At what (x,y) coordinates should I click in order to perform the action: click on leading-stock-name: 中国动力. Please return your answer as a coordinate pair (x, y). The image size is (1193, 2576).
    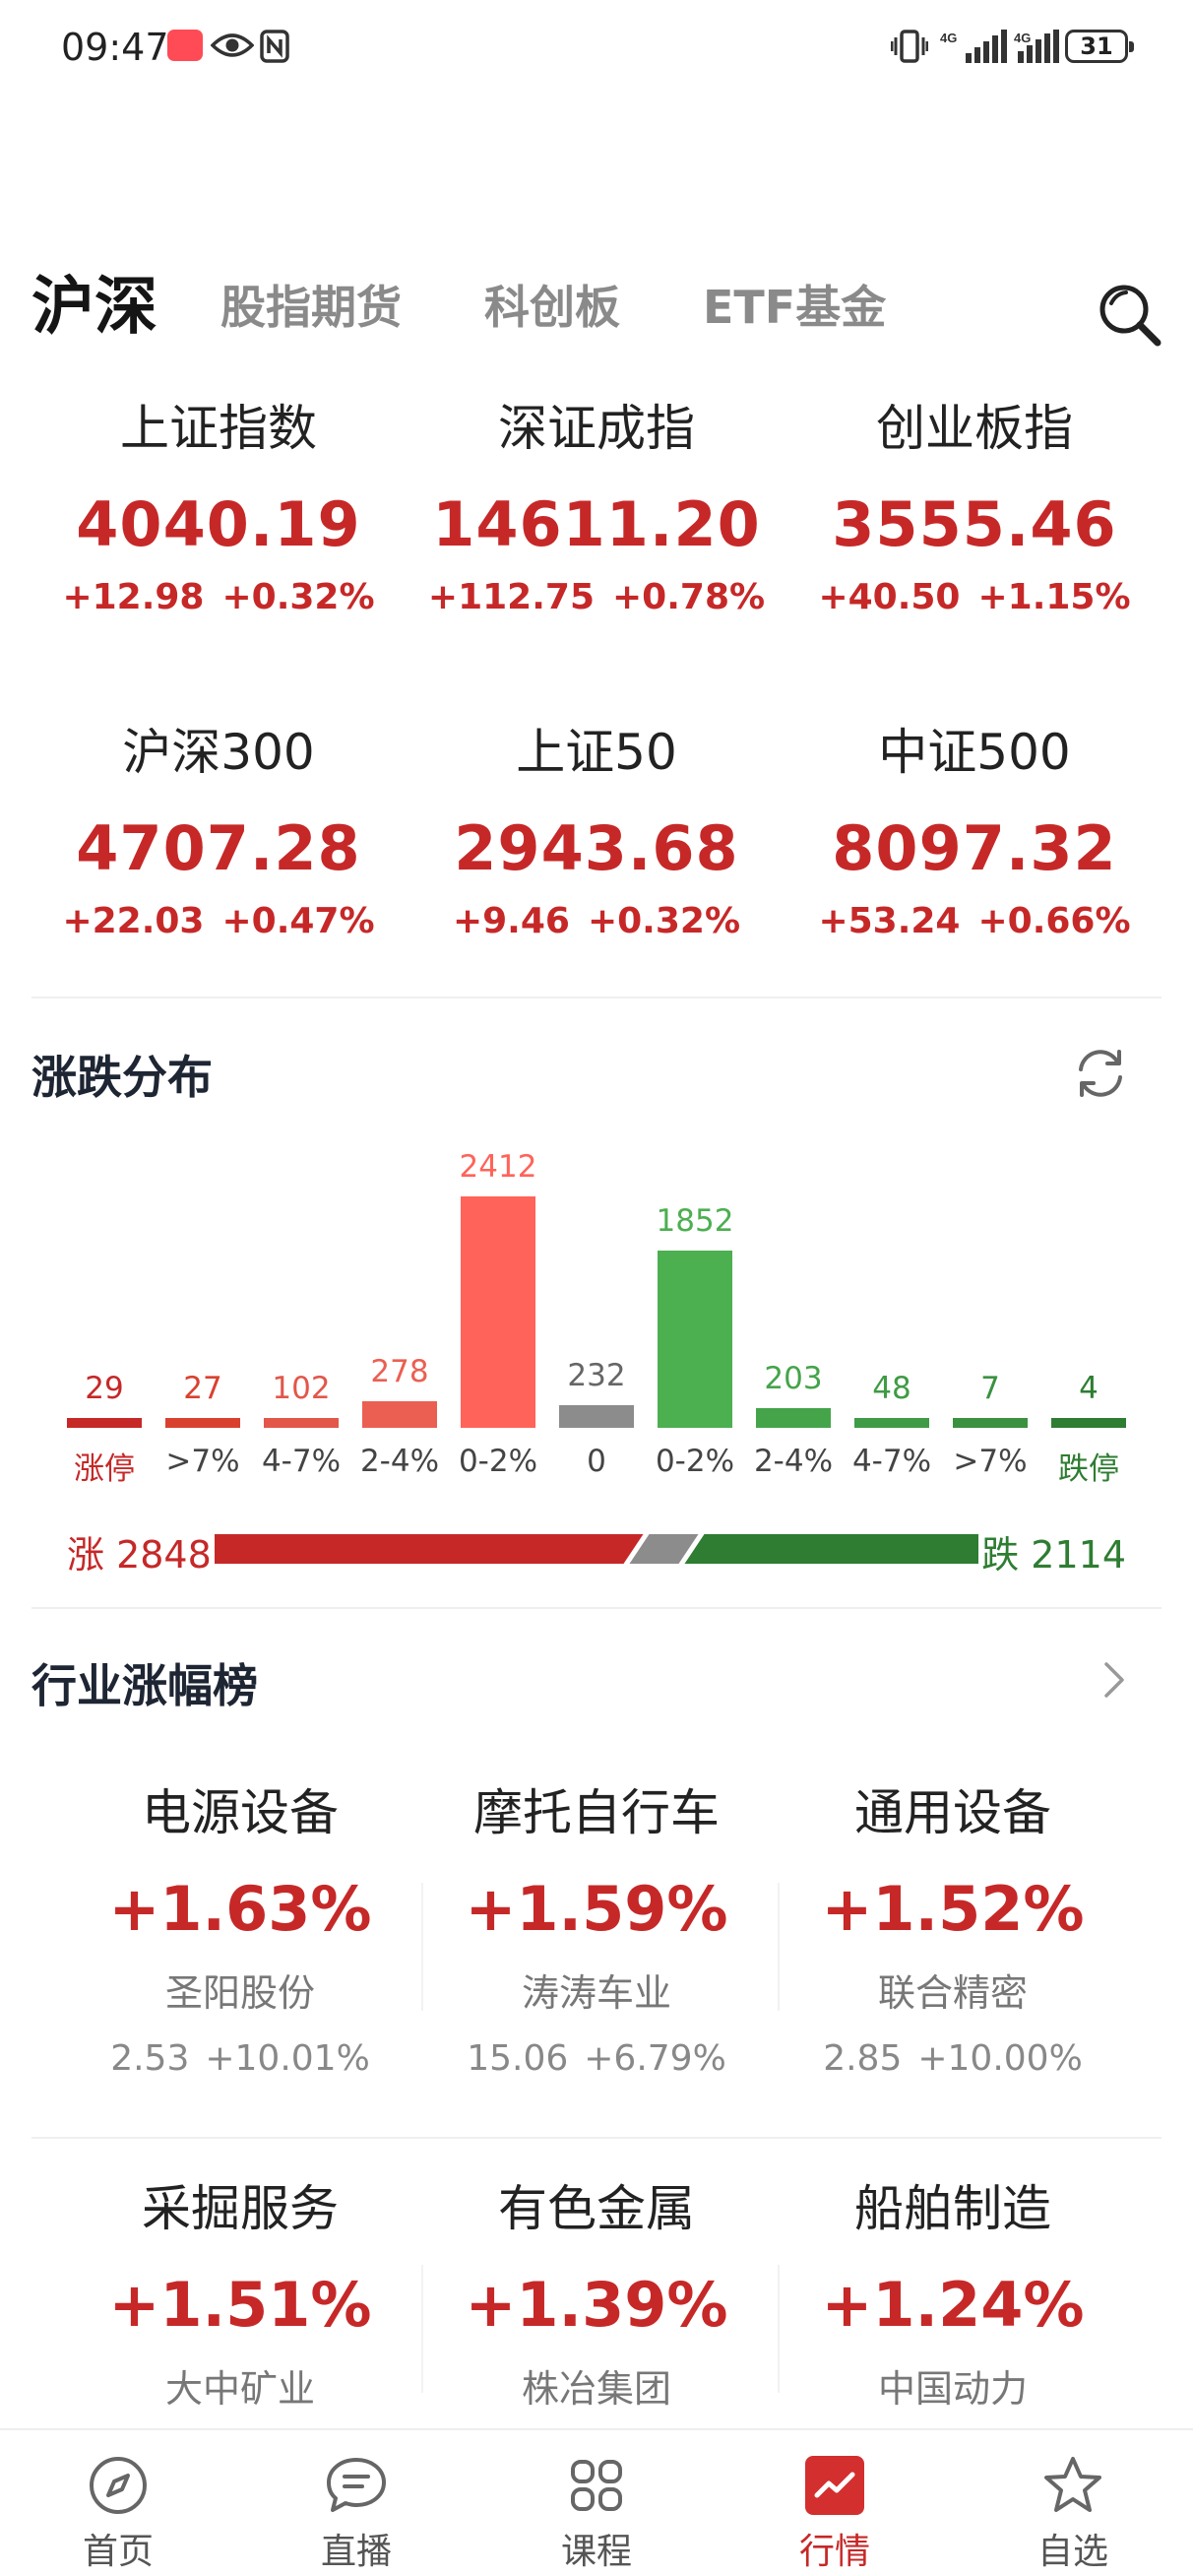
    Looking at the image, I should click on (952, 2389).